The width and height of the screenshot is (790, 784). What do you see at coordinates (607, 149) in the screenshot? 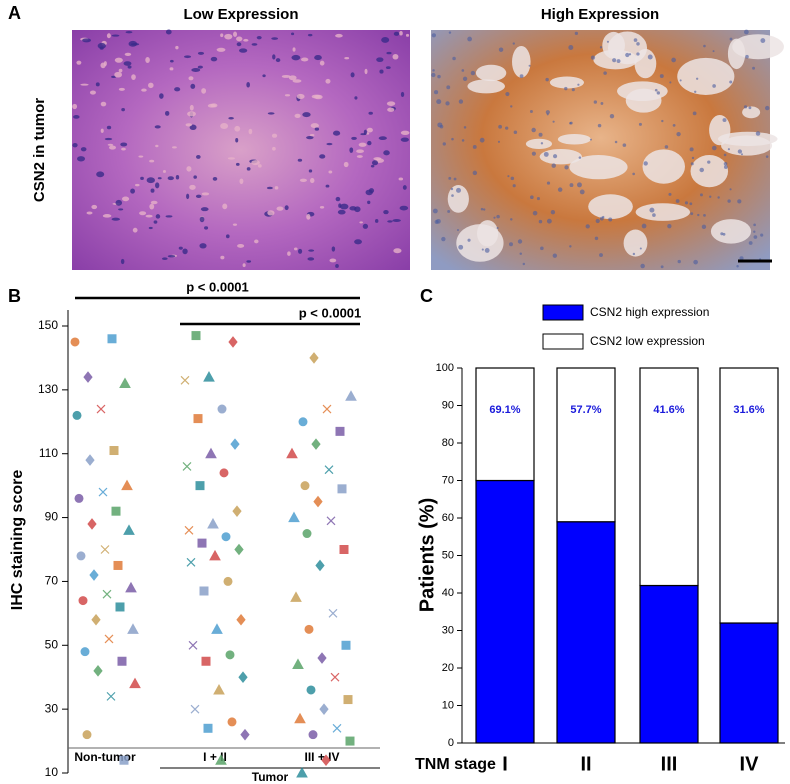
I see `micrograph-high` at bounding box center [607, 149].